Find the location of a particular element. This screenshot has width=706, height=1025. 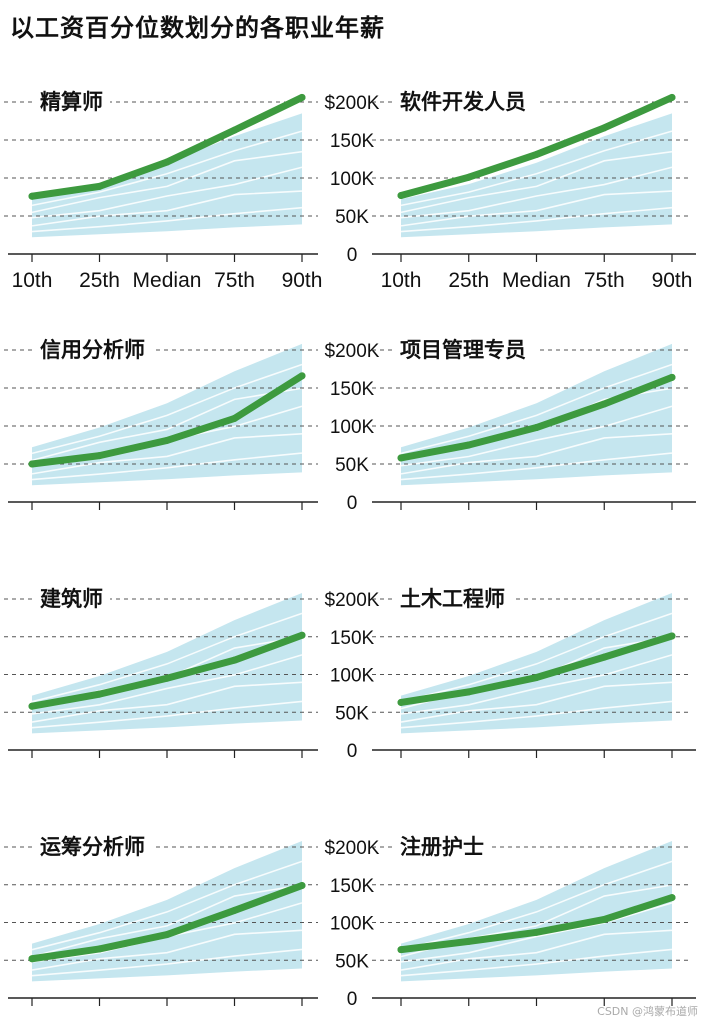

chart-panel-7: 注册护士 is located at coordinates (534, 919).